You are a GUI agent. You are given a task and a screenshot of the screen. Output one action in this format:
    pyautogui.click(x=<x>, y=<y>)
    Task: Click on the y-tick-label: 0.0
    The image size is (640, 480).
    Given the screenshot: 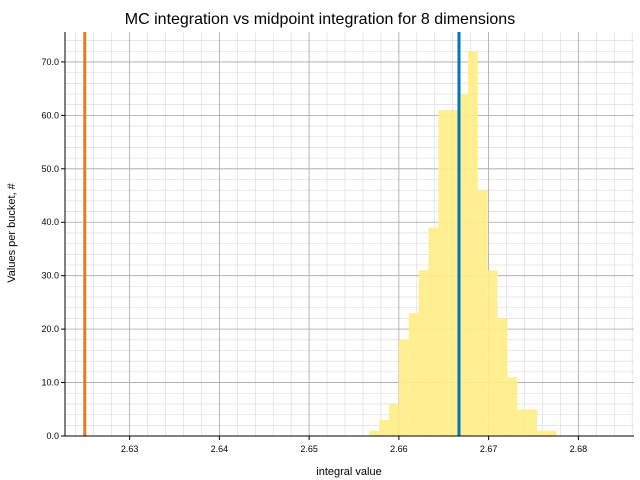 What is the action you would take?
    pyautogui.click(x=52, y=436)
    